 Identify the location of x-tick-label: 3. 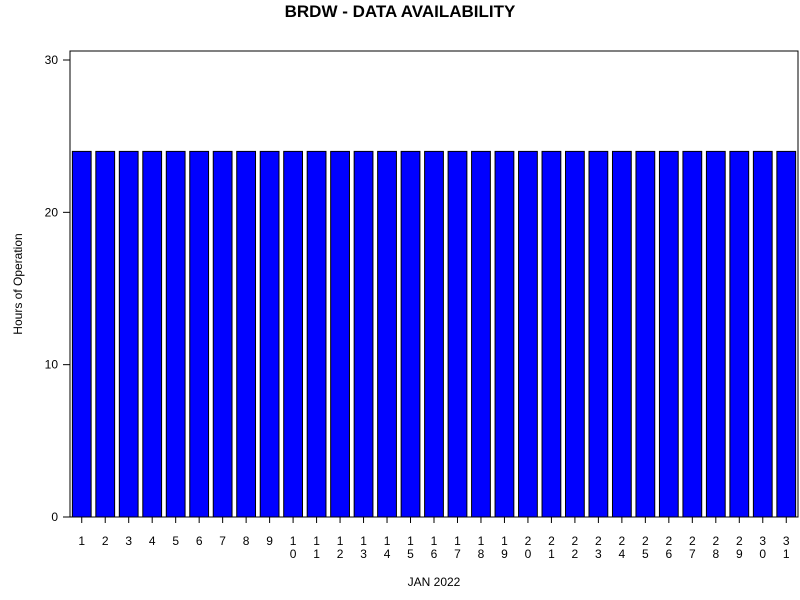
(128, 541).